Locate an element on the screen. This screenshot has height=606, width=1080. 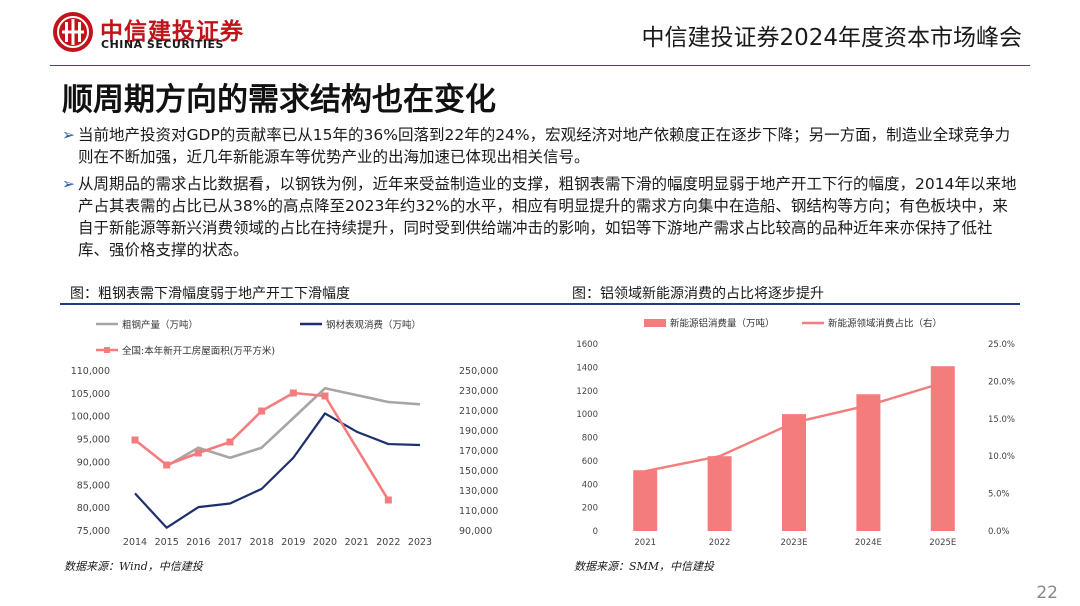
y-left-tick-label: 80,000 is located at coordinates (93, 508).